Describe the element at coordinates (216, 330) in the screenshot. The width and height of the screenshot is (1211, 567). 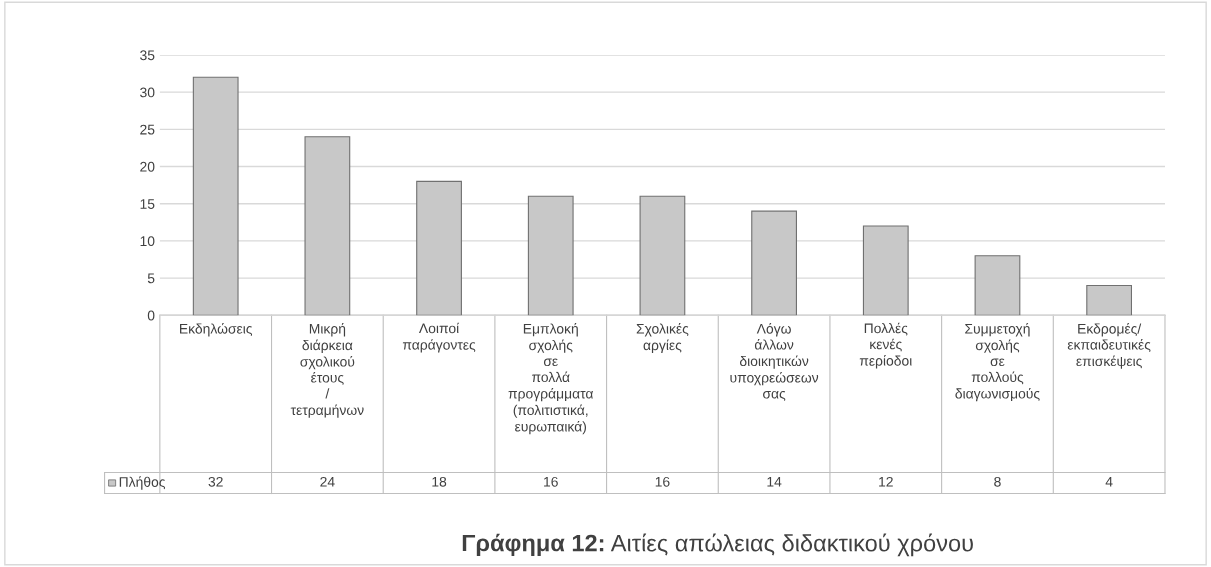
I see `x-tick-label: Εκδηλώσεις` at that location.